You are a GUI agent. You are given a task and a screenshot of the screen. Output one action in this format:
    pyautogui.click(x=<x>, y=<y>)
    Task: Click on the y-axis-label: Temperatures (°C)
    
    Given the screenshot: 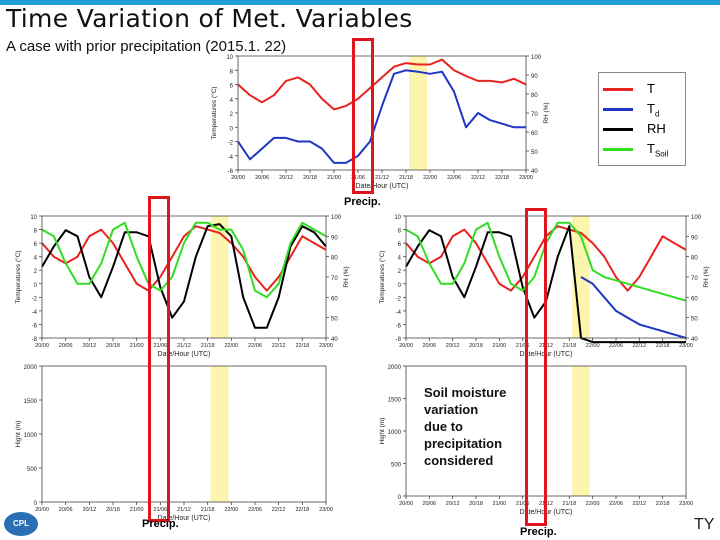 What is the action you would take?
    pyautogui.click(x=18, y=276)
    